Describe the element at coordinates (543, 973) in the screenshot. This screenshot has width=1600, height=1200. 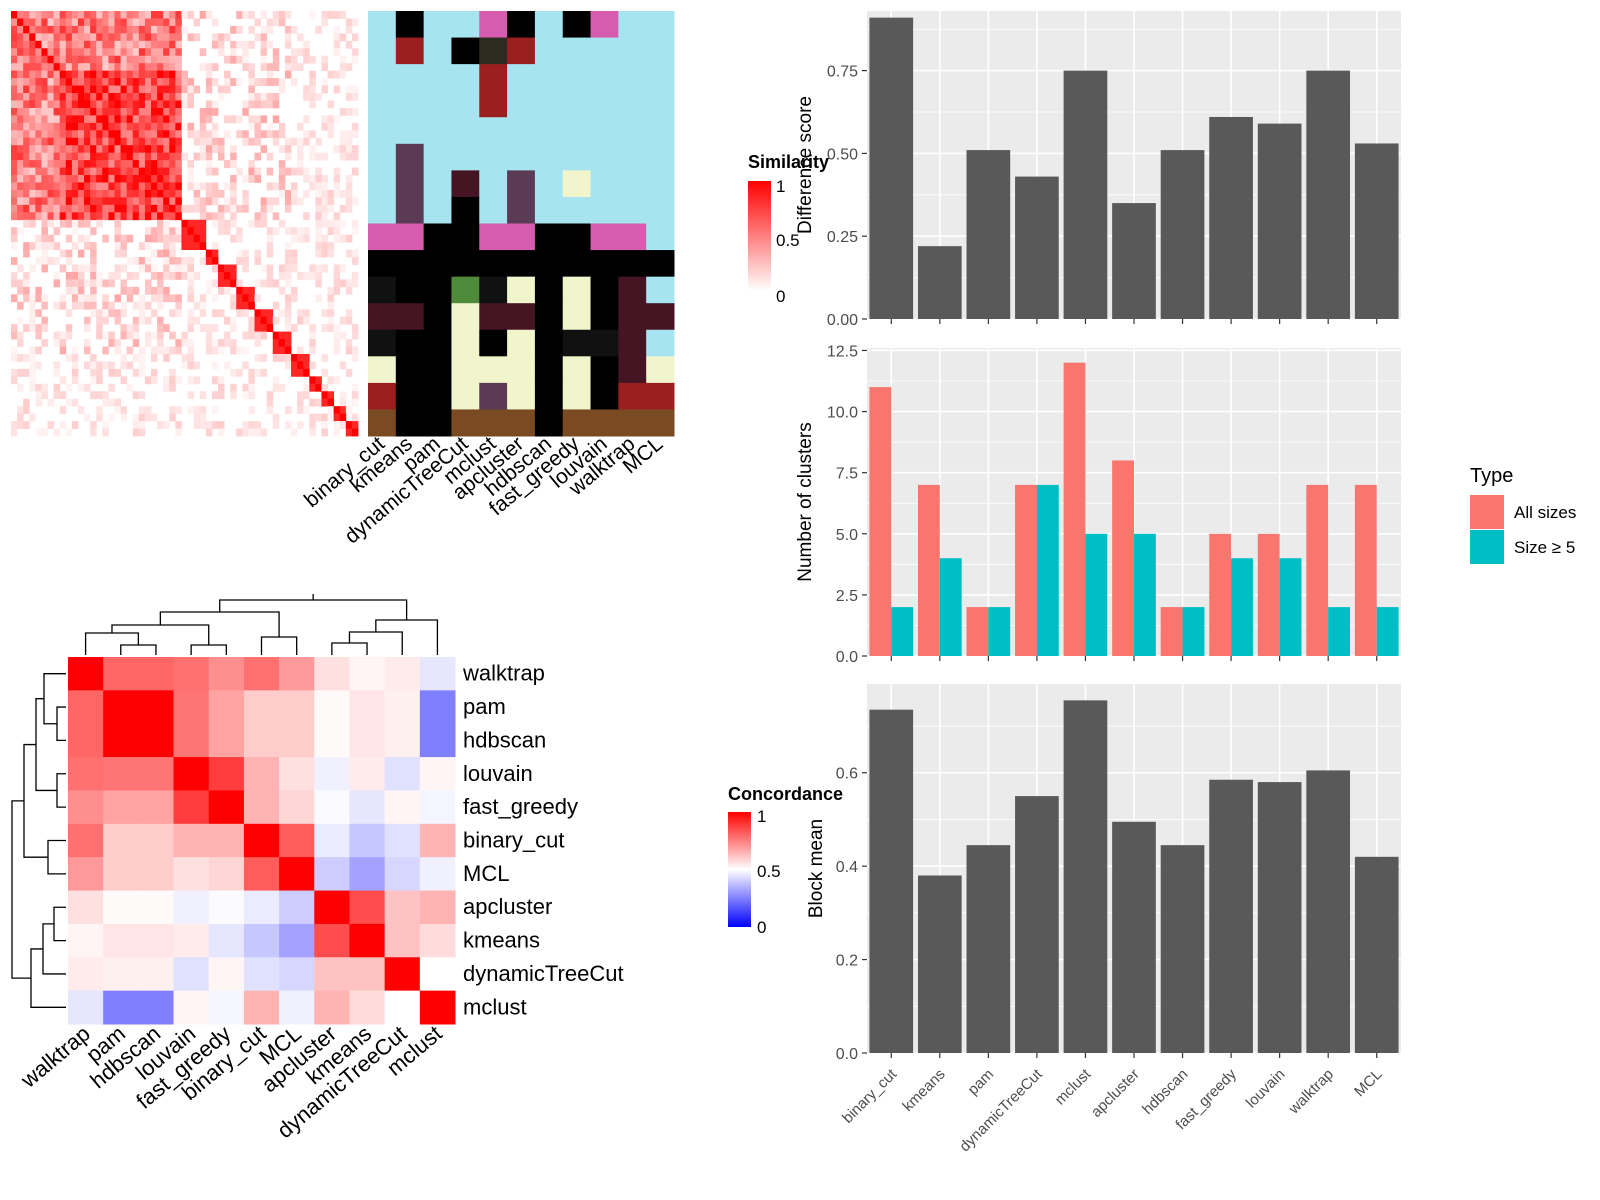
I see `concordance-row-label-dynamicTreeCut: dynamicTreeCut` at that location.